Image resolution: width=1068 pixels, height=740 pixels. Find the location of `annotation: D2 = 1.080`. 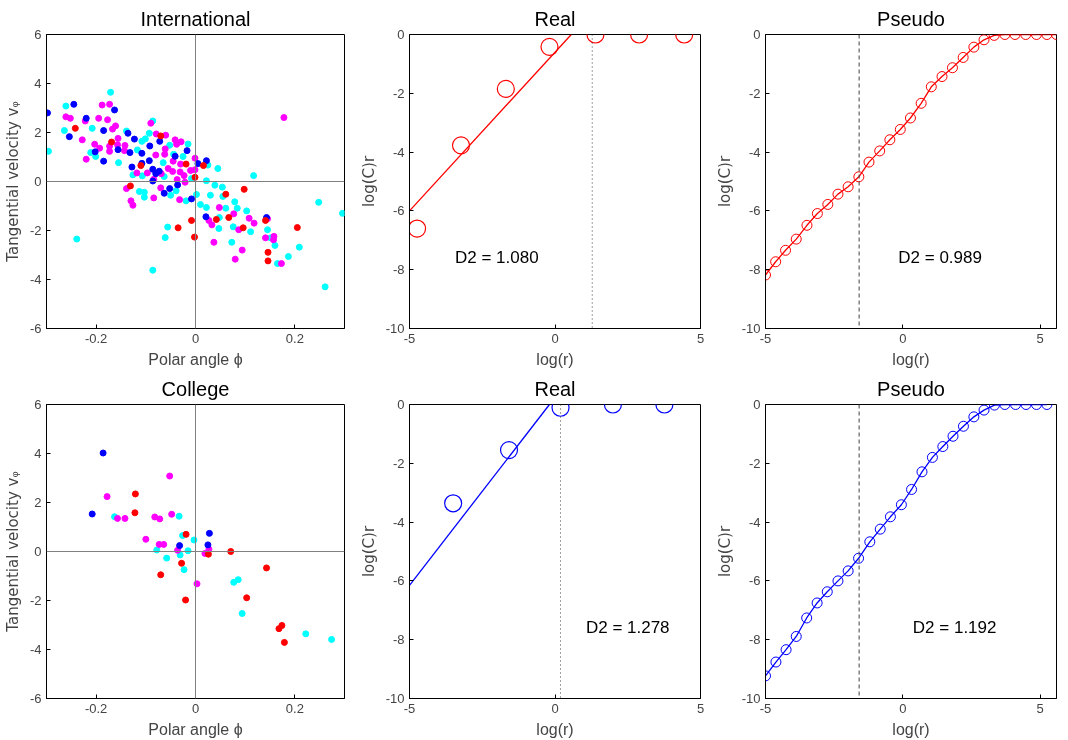

annotation: D2 = 1.080 is located at coordinates (496, 258).